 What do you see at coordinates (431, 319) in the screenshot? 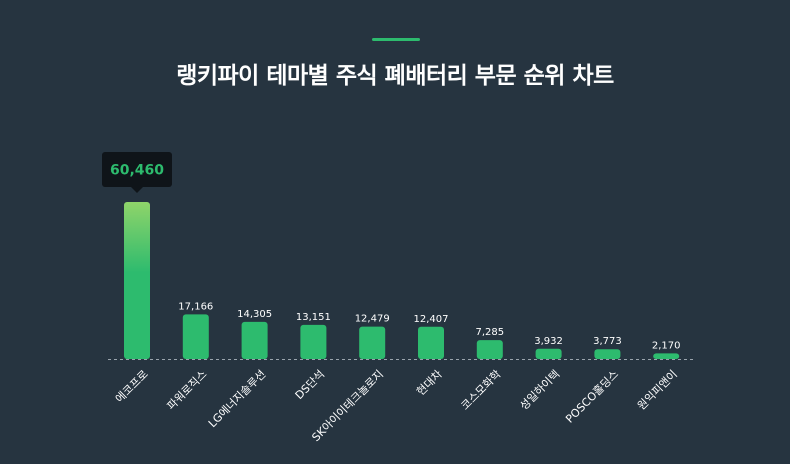
I see `bar-value-label: 12,407` at bounding box center [431, 319].